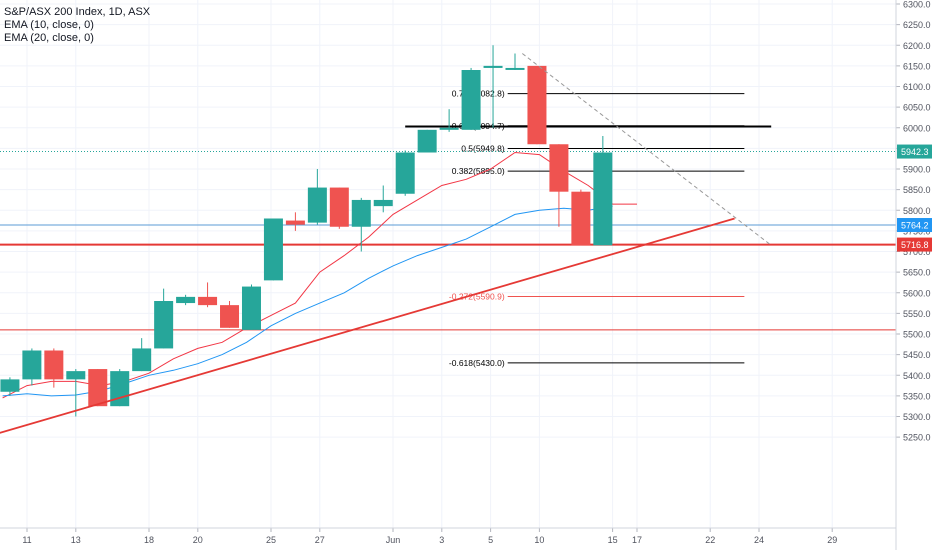 The width and height of the screenshot is (932, 550). What do you see at coordinates (917, 190) in the screenshot?
I see `y-tick-label: 5850.0` at bounding box center [917, 190].